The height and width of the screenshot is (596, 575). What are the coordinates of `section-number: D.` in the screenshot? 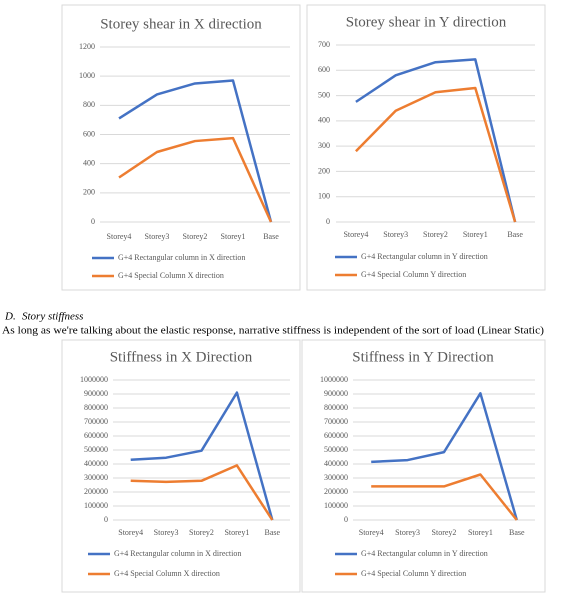 It's located at (10, 317).